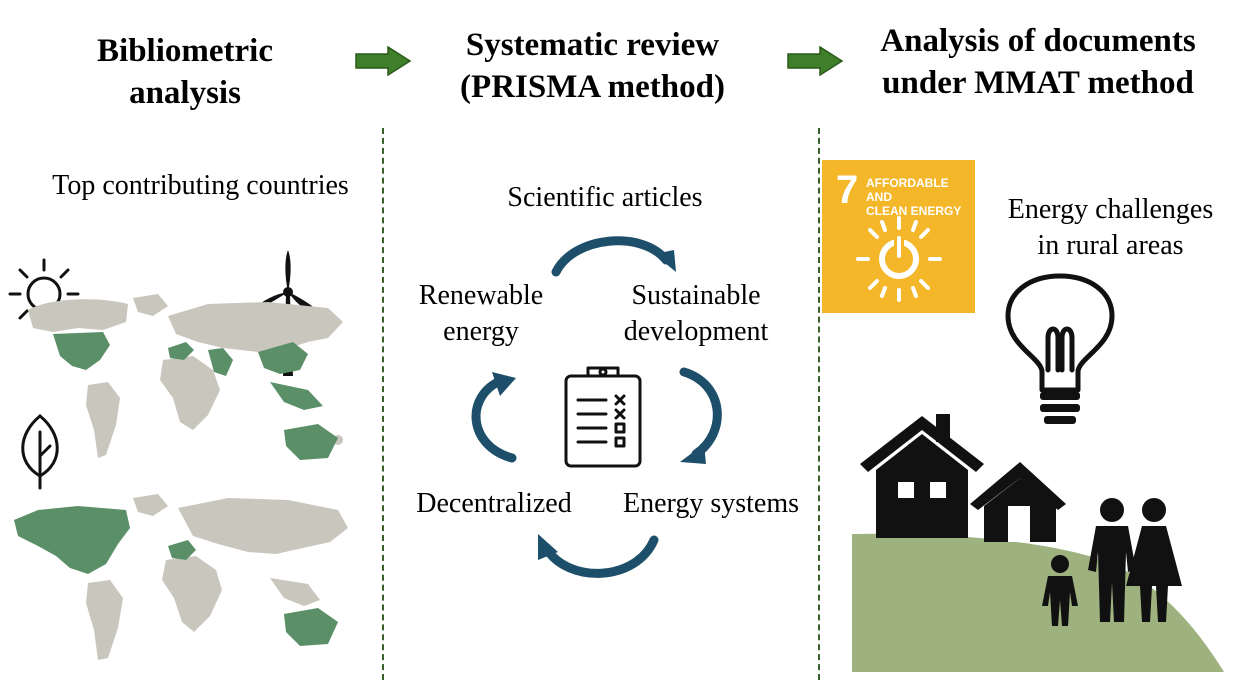 This screenshot has width=1233, height=680. What do you see at coordinates (899, 259) in the screenshot?
I see `sdg-power-sun-icon` at bounding box center [899, 259].